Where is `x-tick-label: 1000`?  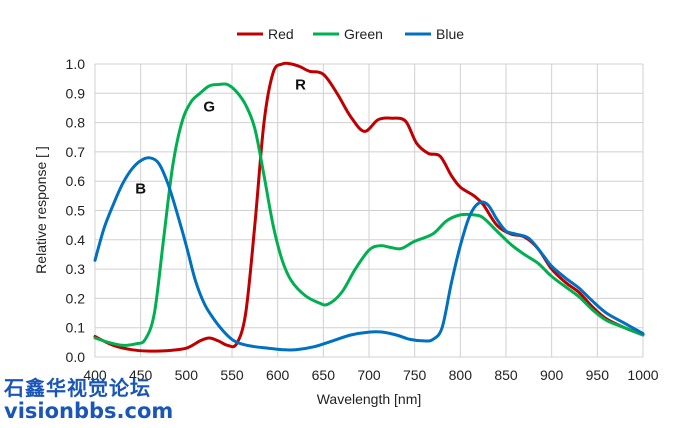
x-tick-label: 1000 is located at coordinates (642, 375).